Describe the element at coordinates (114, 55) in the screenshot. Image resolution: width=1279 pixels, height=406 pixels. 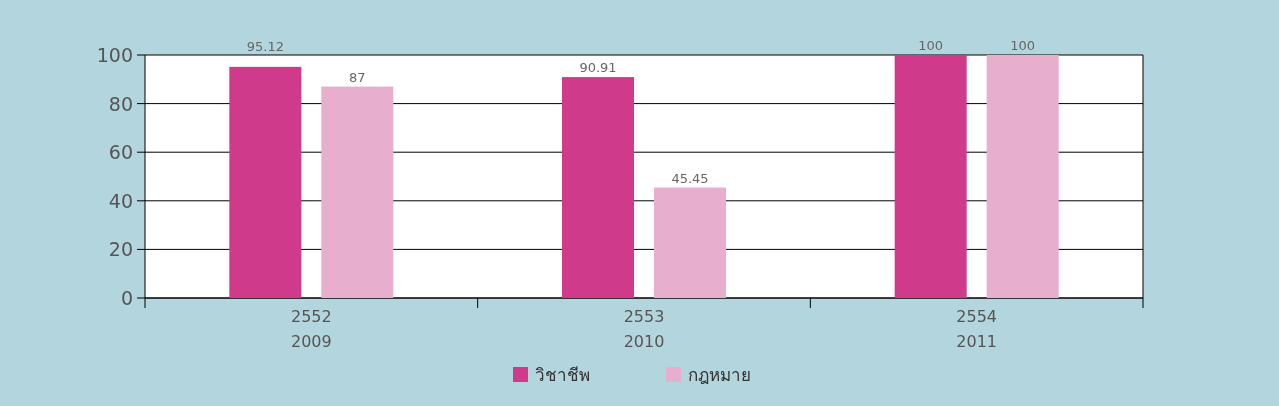
I see `y-tick-label: 100` at that location.